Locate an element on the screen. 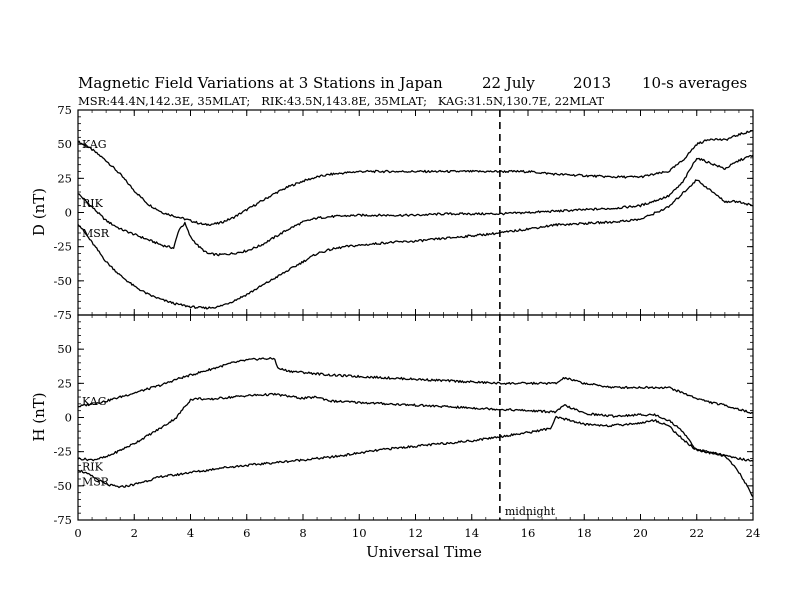  figure-averaging: 10-s averages is located at coordinates (694, 83).